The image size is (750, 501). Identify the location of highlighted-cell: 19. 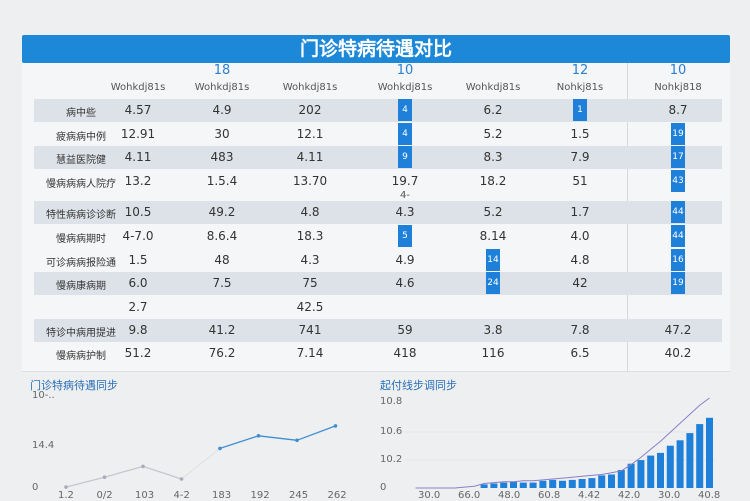
(678, 134).